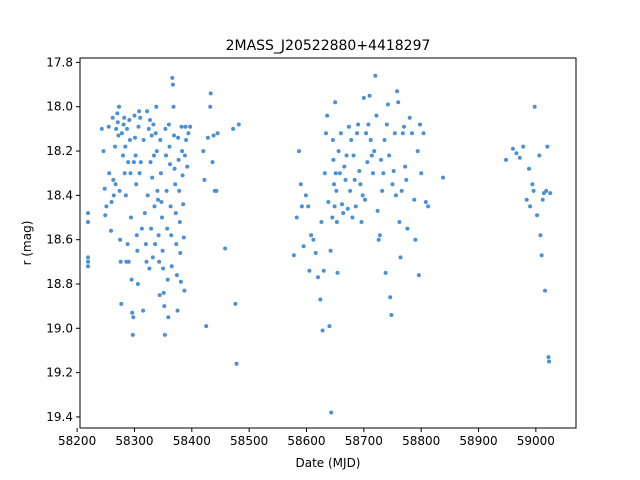  Describe the element at coordinates (63, 239) in the screenshot. I see `y-axis-ticks: 17.8 18.0 18.2 18.4 18.6 18.8 19.0 19.2 19.4` at that location.